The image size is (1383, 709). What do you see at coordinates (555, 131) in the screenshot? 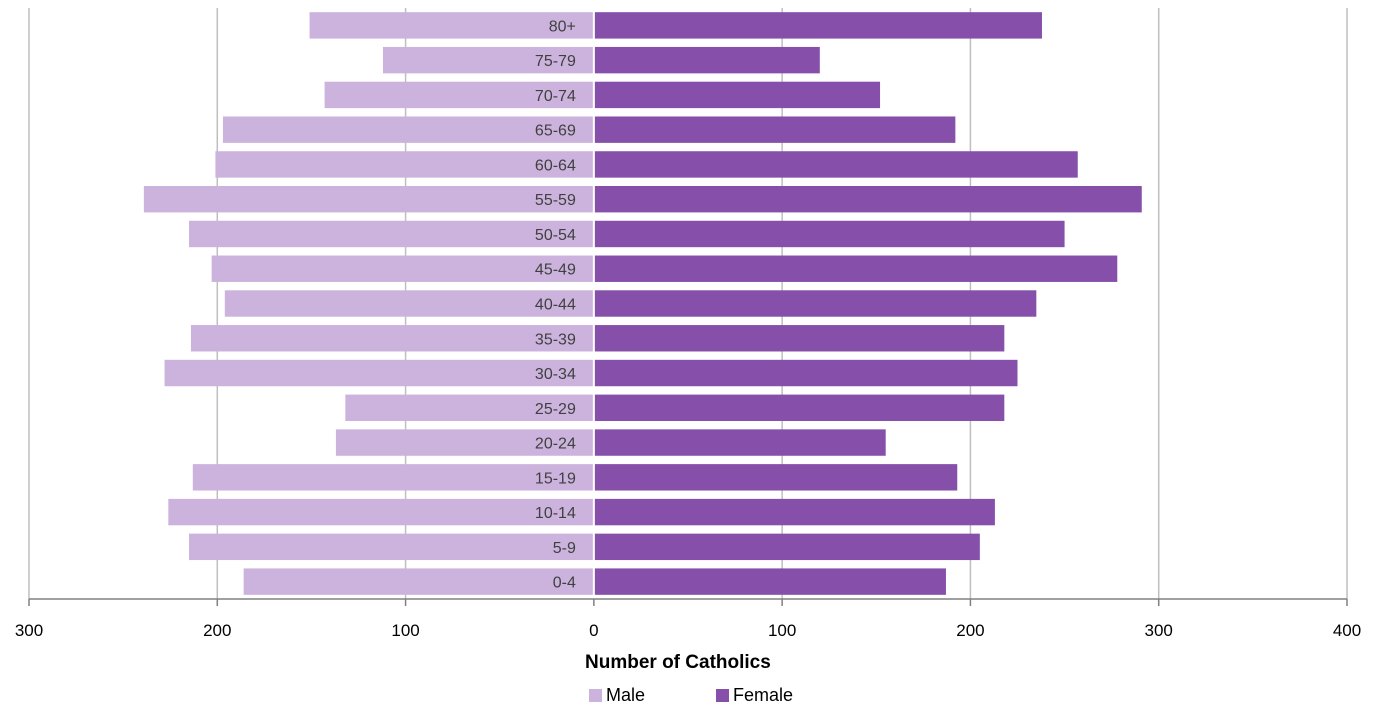
I see `category-label: 65-69` at bounding box center [555, 131].